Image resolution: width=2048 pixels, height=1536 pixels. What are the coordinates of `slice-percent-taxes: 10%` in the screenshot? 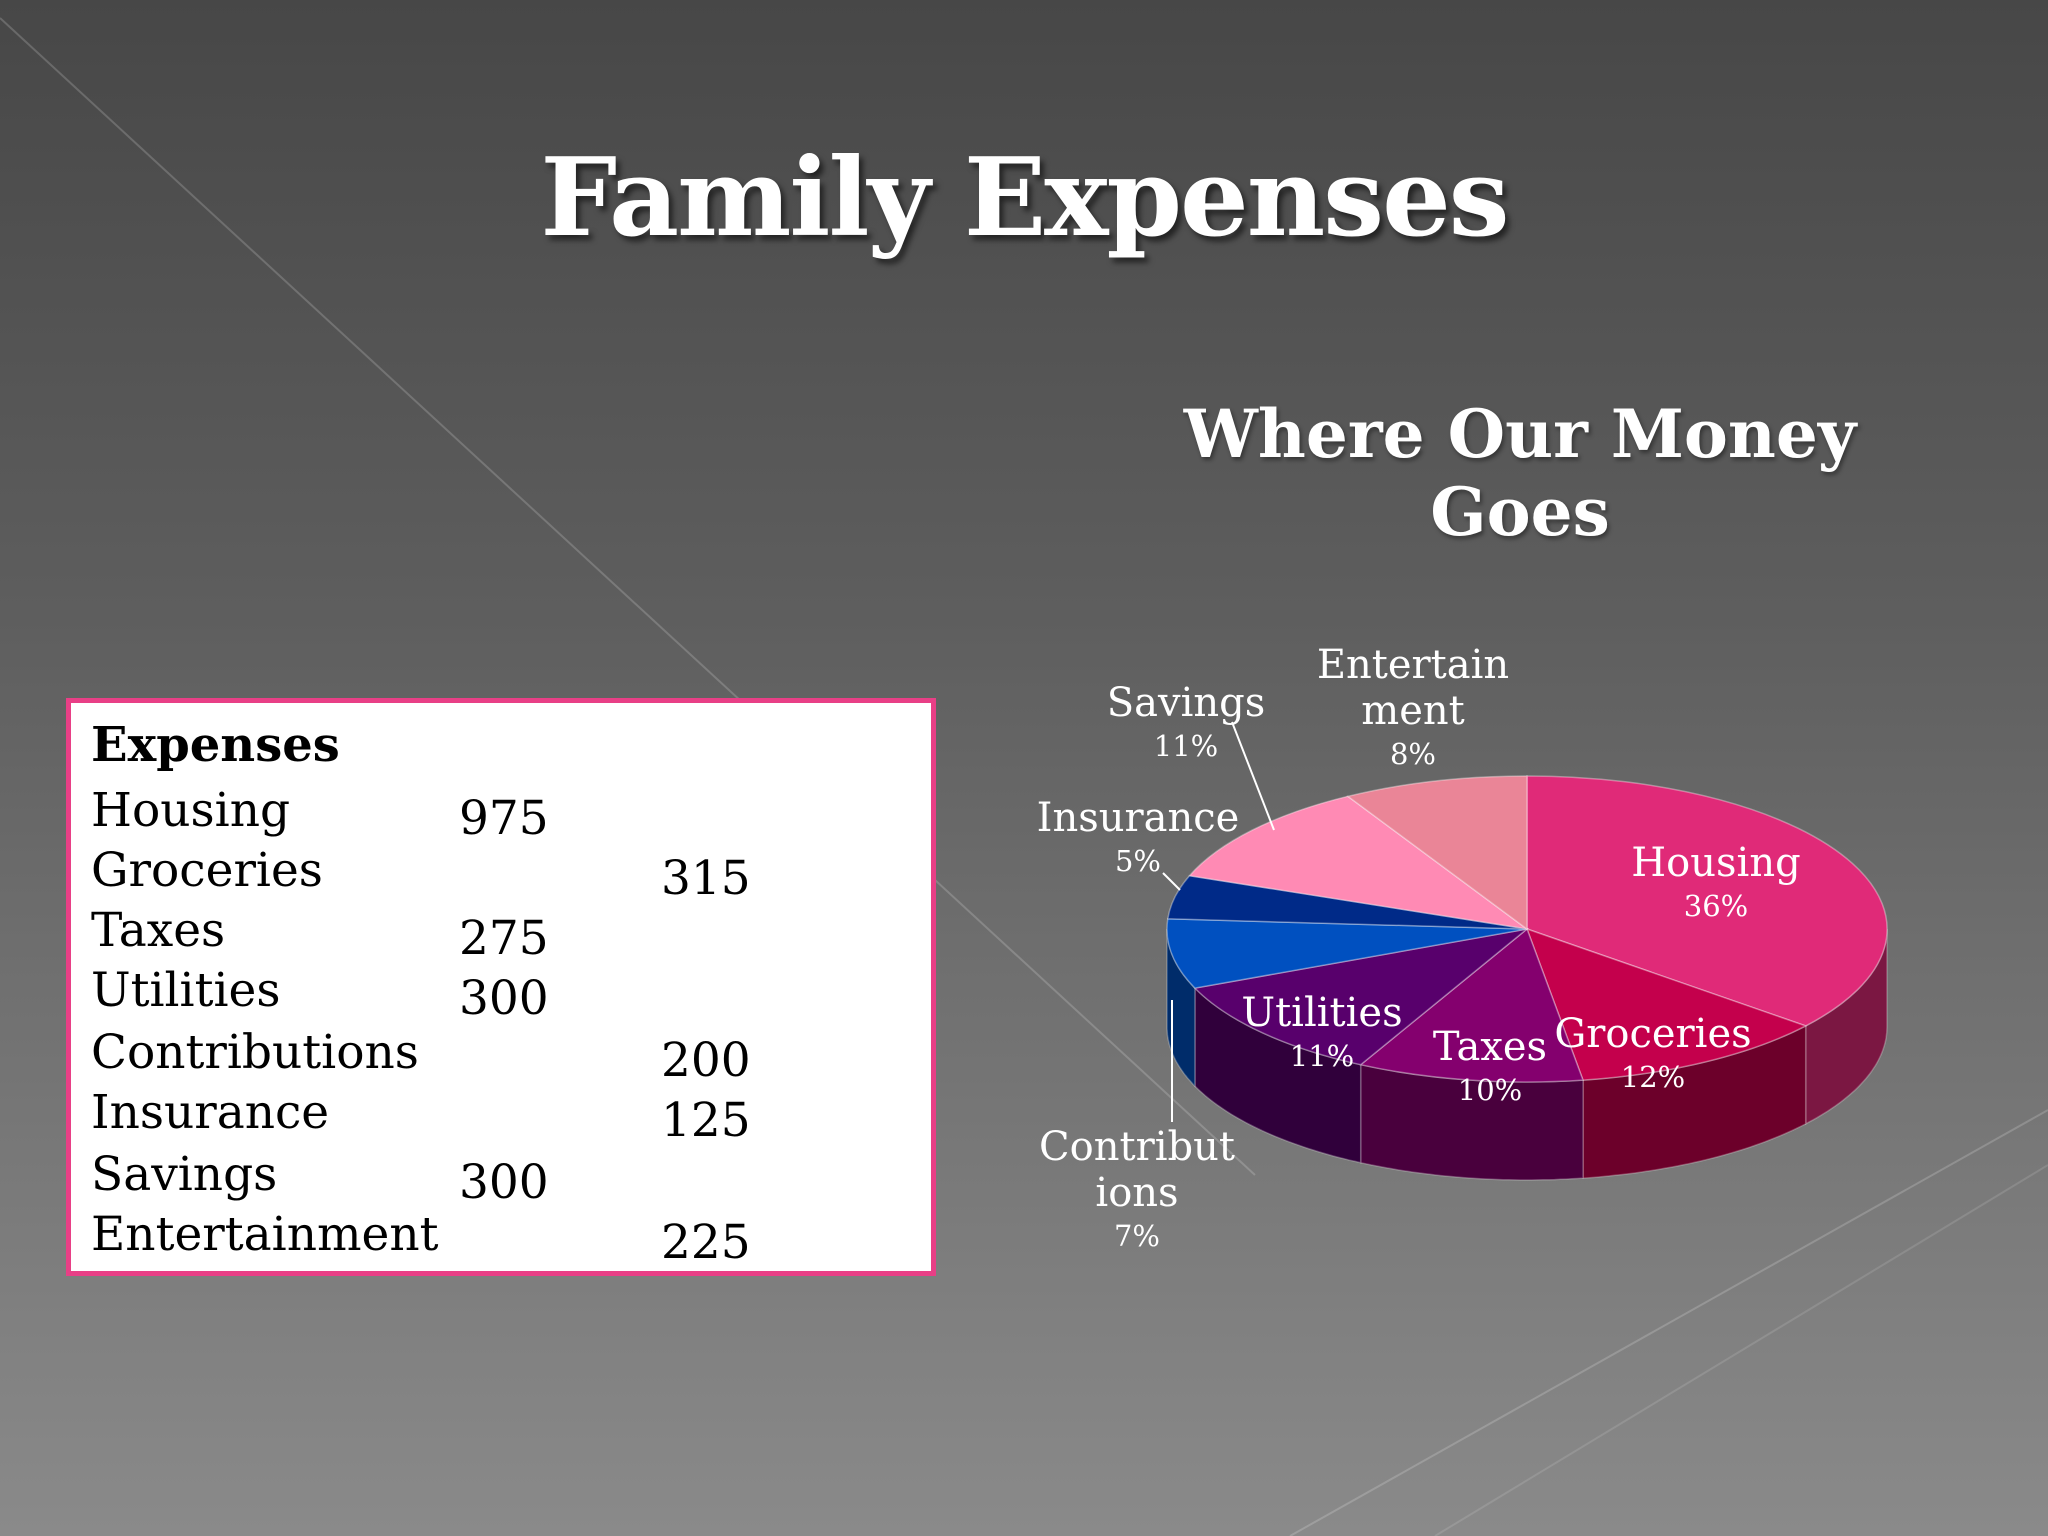 It's located at (1490, 1090).